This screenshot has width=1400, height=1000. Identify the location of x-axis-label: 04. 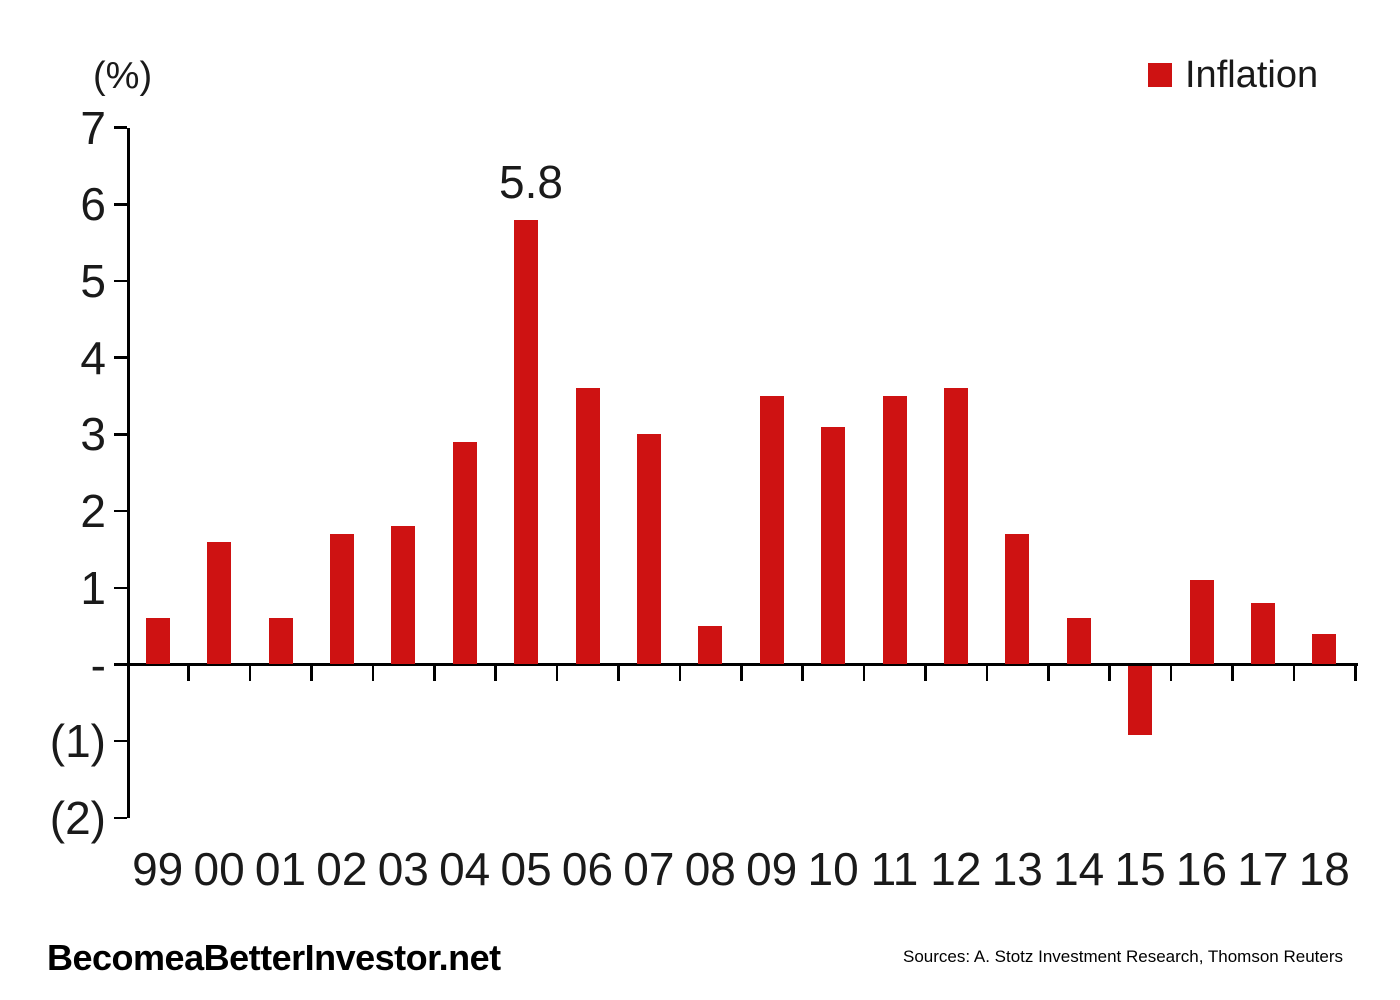
(465, 869).